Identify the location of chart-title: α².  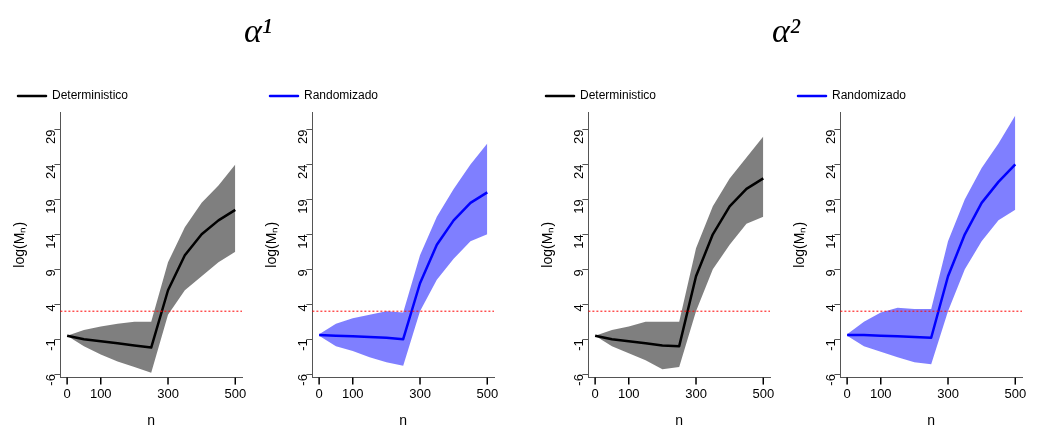
(786, 30).